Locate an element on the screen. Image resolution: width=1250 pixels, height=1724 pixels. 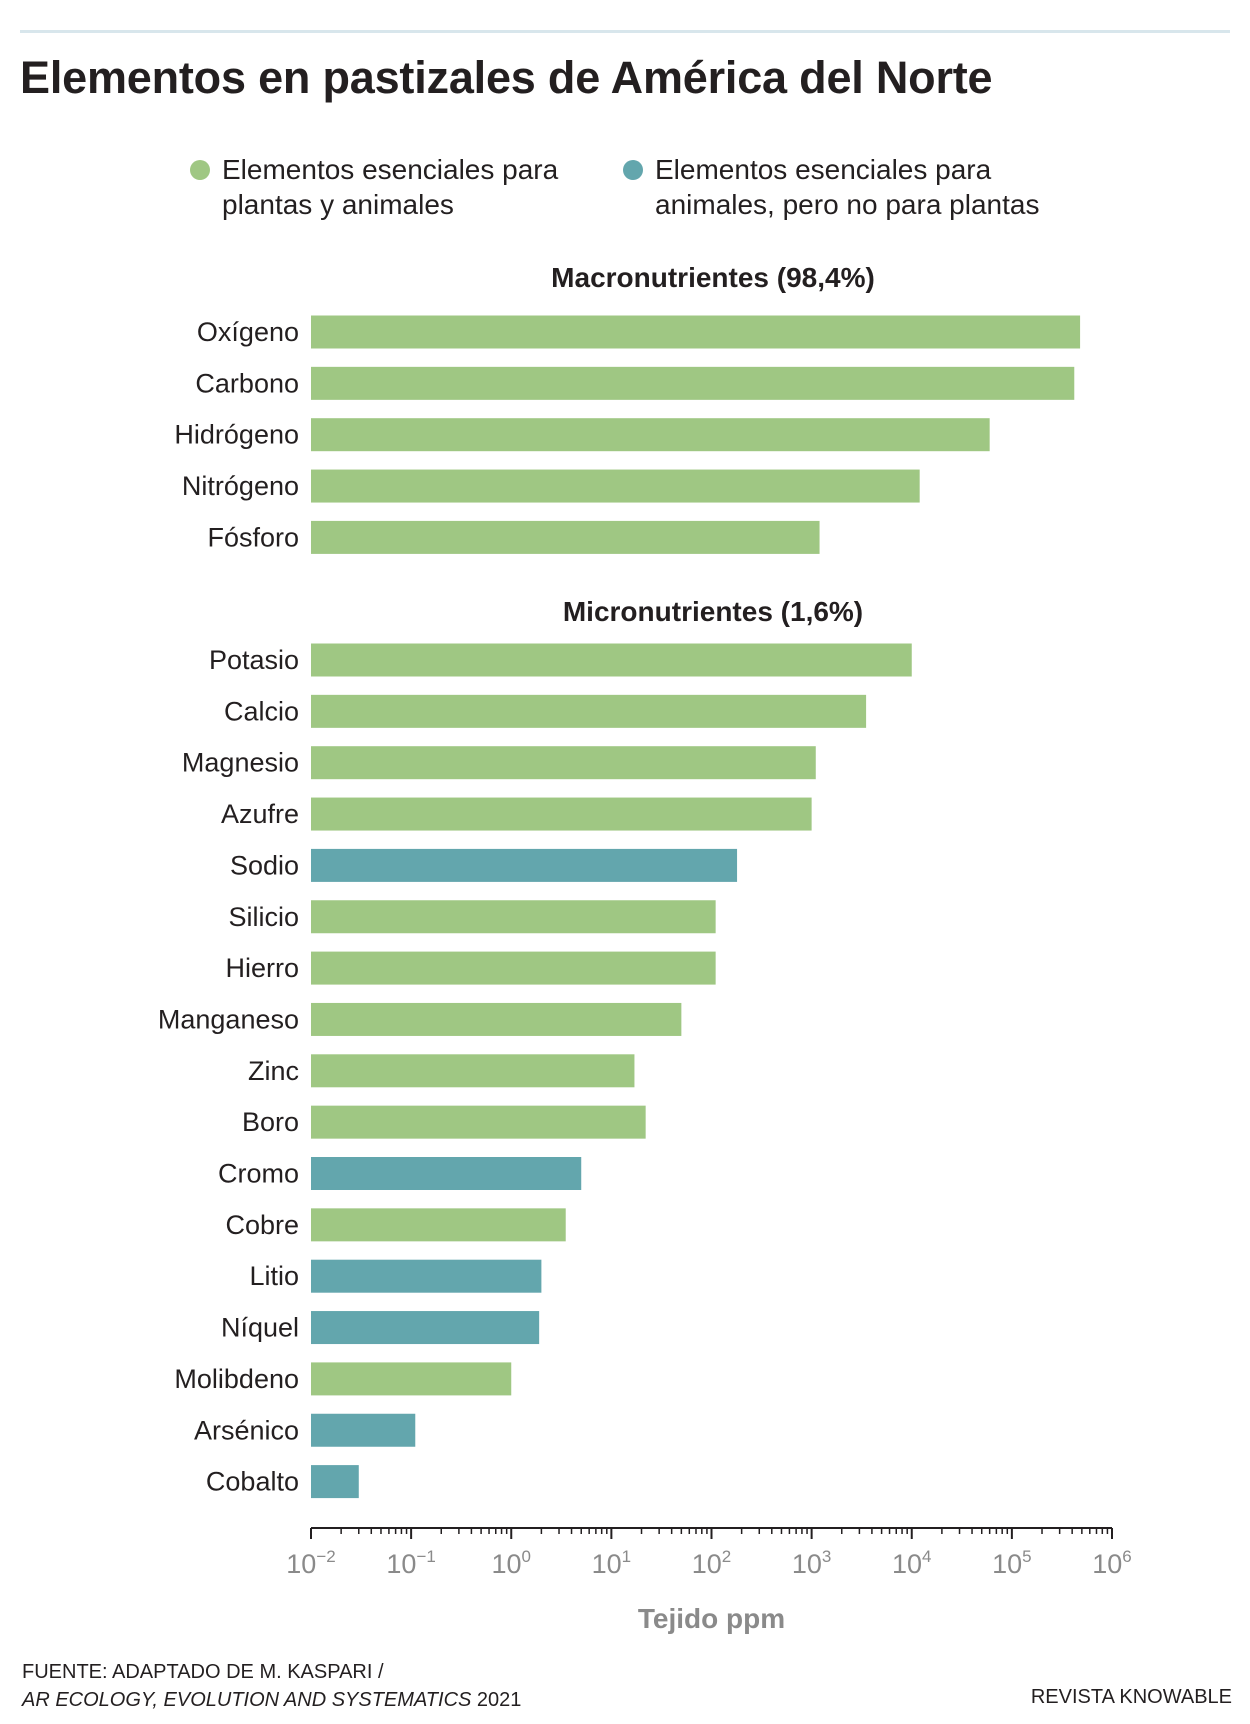
bar-carbono is located at coordinates (693, 383).